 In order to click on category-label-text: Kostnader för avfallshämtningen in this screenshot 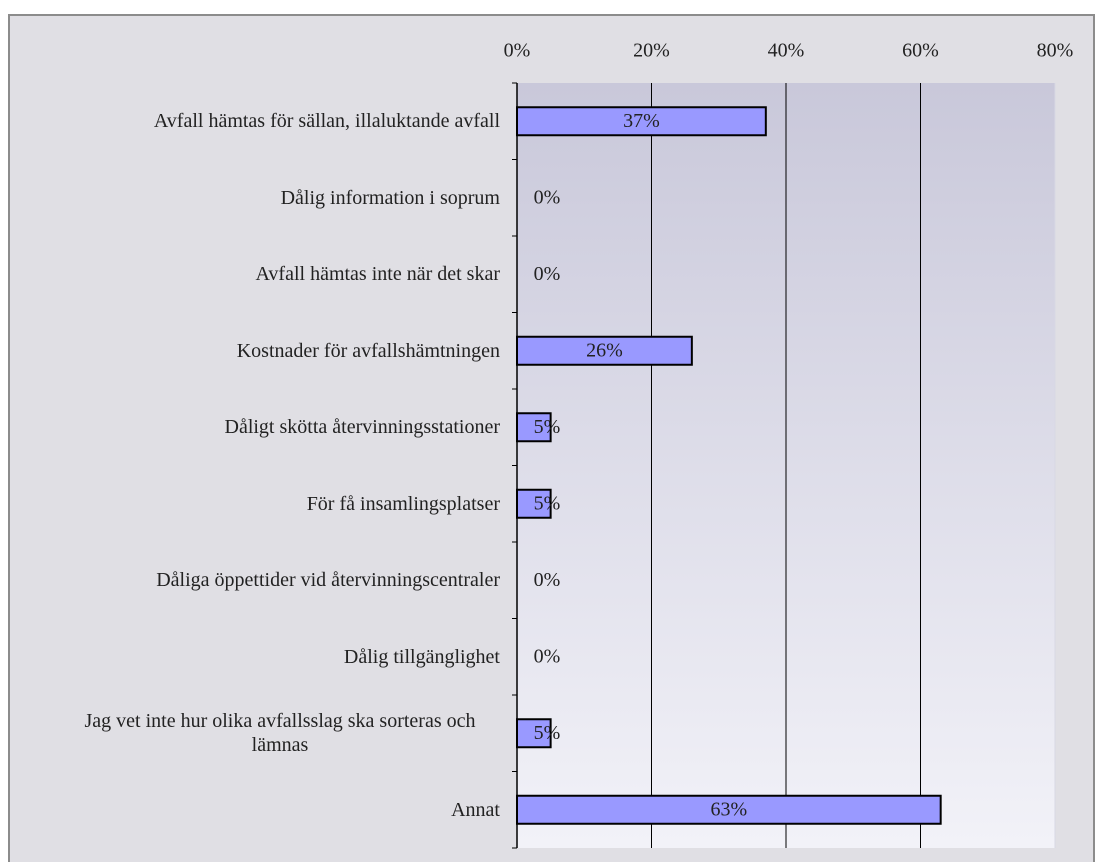, I will do `click(368, 350)`.